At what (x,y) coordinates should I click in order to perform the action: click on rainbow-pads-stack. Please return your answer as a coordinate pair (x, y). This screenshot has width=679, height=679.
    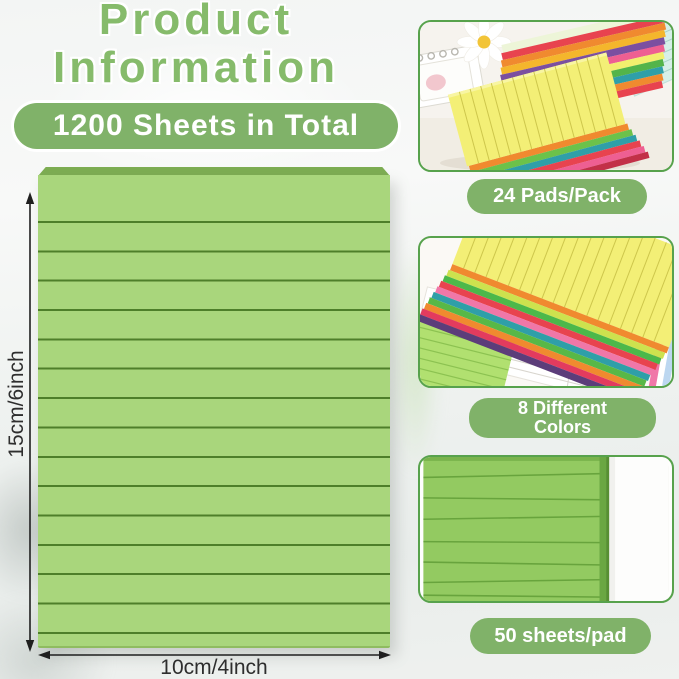
    Looking at the image, I should click on (546, 312).